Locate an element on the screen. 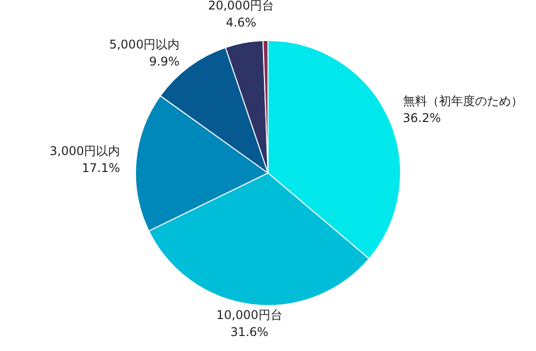 Image resolution: width=536 pixels, height=351 pixels. slice-label: 10,000円台 is located at coordinates (249, 315).